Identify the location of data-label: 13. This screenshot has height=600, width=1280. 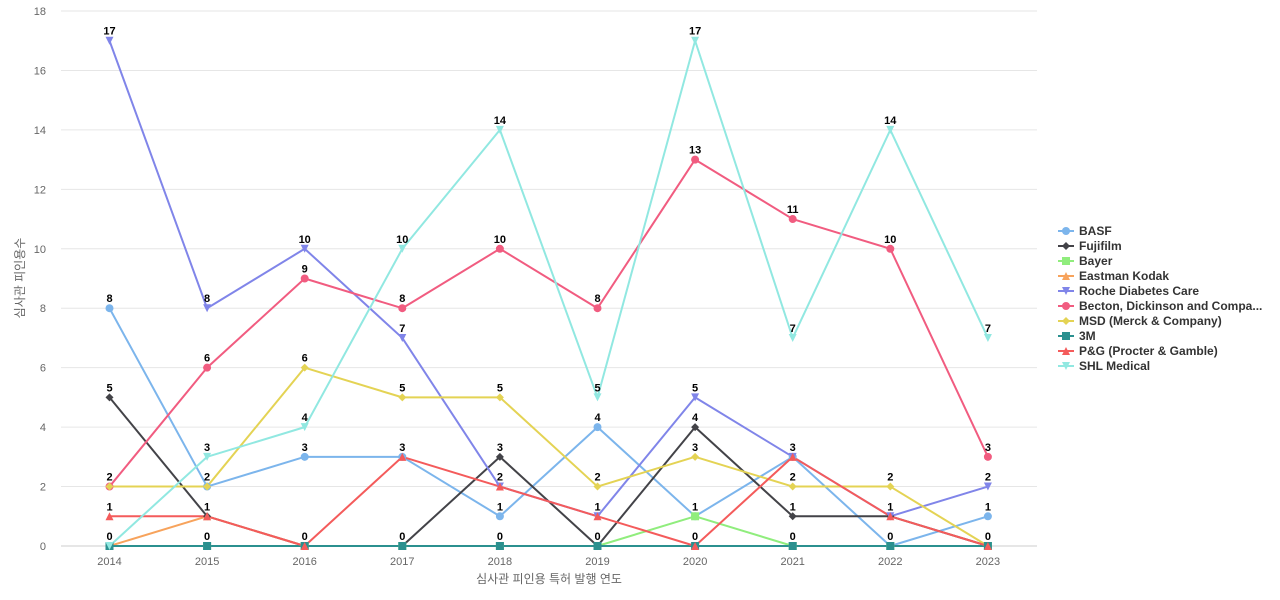
(695, 151).